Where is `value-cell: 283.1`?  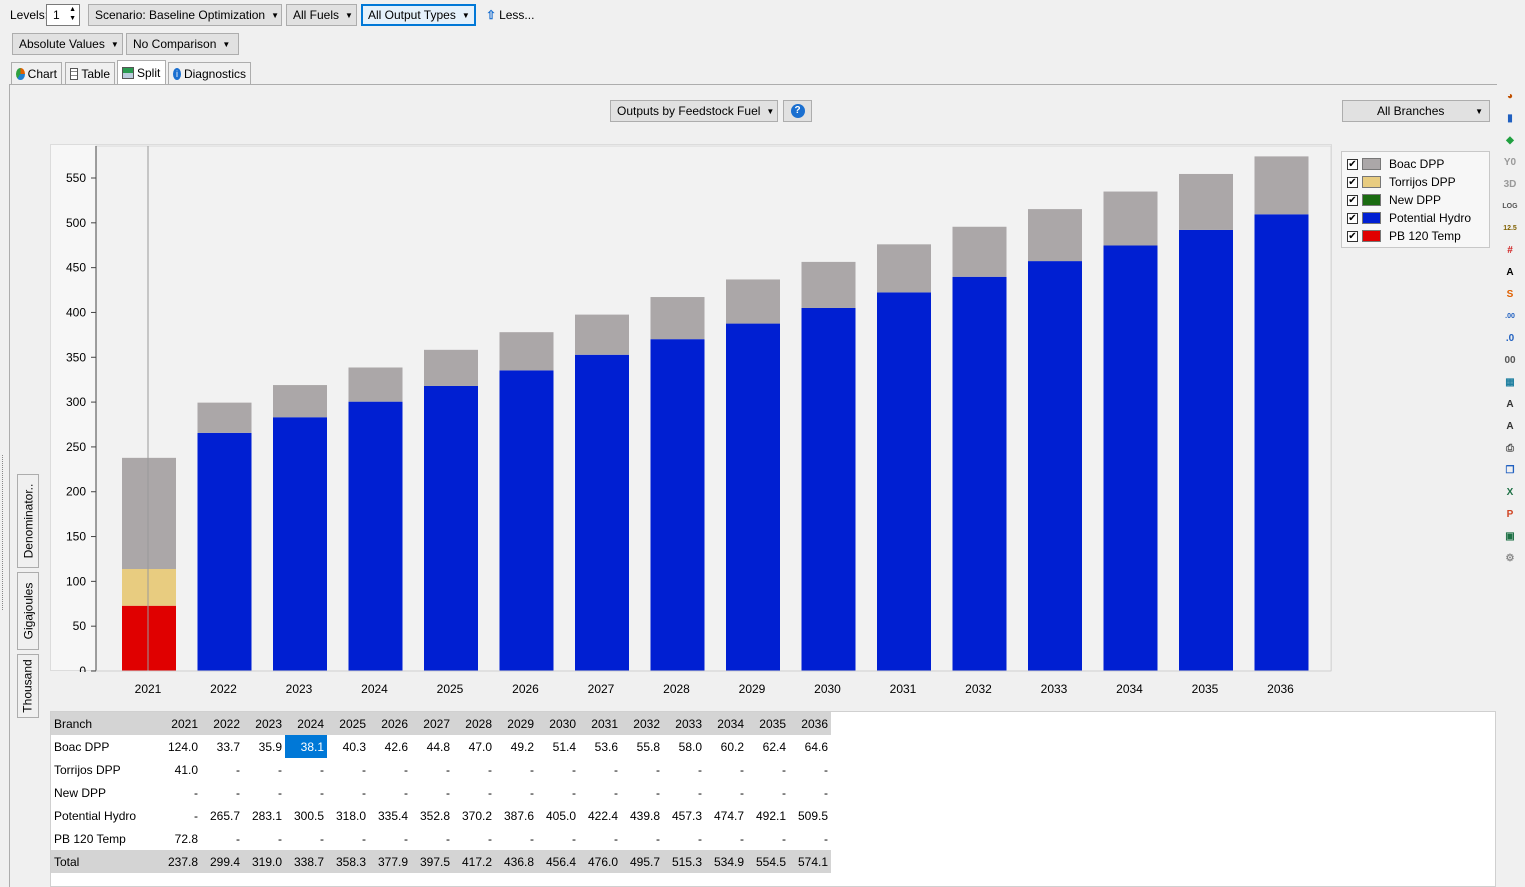
value-cell: 283.1 is located at coordinates (266, 815).